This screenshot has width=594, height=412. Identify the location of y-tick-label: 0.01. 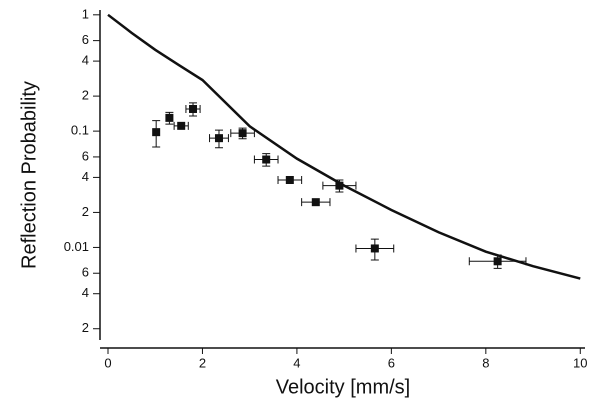
(76, 246).